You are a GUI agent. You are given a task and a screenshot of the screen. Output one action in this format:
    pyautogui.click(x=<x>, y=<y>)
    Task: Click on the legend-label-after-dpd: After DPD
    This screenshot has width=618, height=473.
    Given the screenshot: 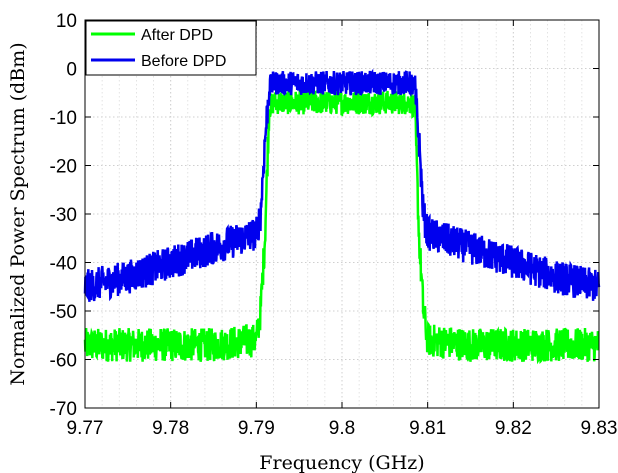 What is the action you would take?
    pyautogui.click(x=177, y=35)
    